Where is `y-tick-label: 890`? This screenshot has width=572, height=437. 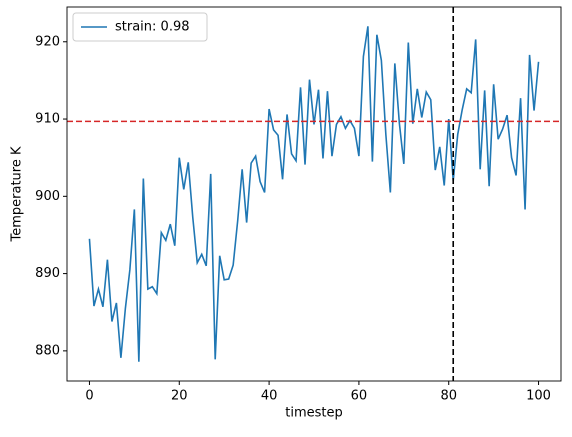
y-tick-label: 890 is located at coordinates (47, 273).